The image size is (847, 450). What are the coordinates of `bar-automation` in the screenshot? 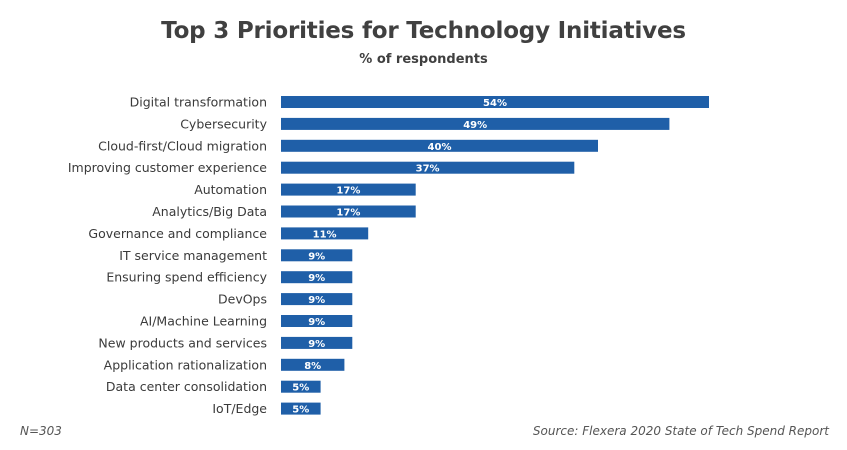 It's located at (348, 189).